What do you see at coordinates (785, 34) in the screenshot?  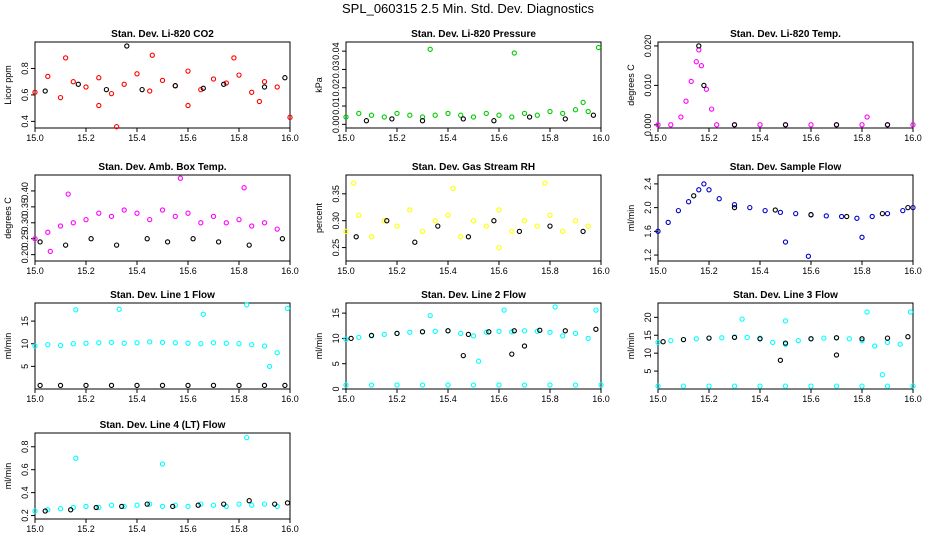 I see `panel-title: Stan. Dev. Li-820 Temp.` at bounding box center [785, 34].